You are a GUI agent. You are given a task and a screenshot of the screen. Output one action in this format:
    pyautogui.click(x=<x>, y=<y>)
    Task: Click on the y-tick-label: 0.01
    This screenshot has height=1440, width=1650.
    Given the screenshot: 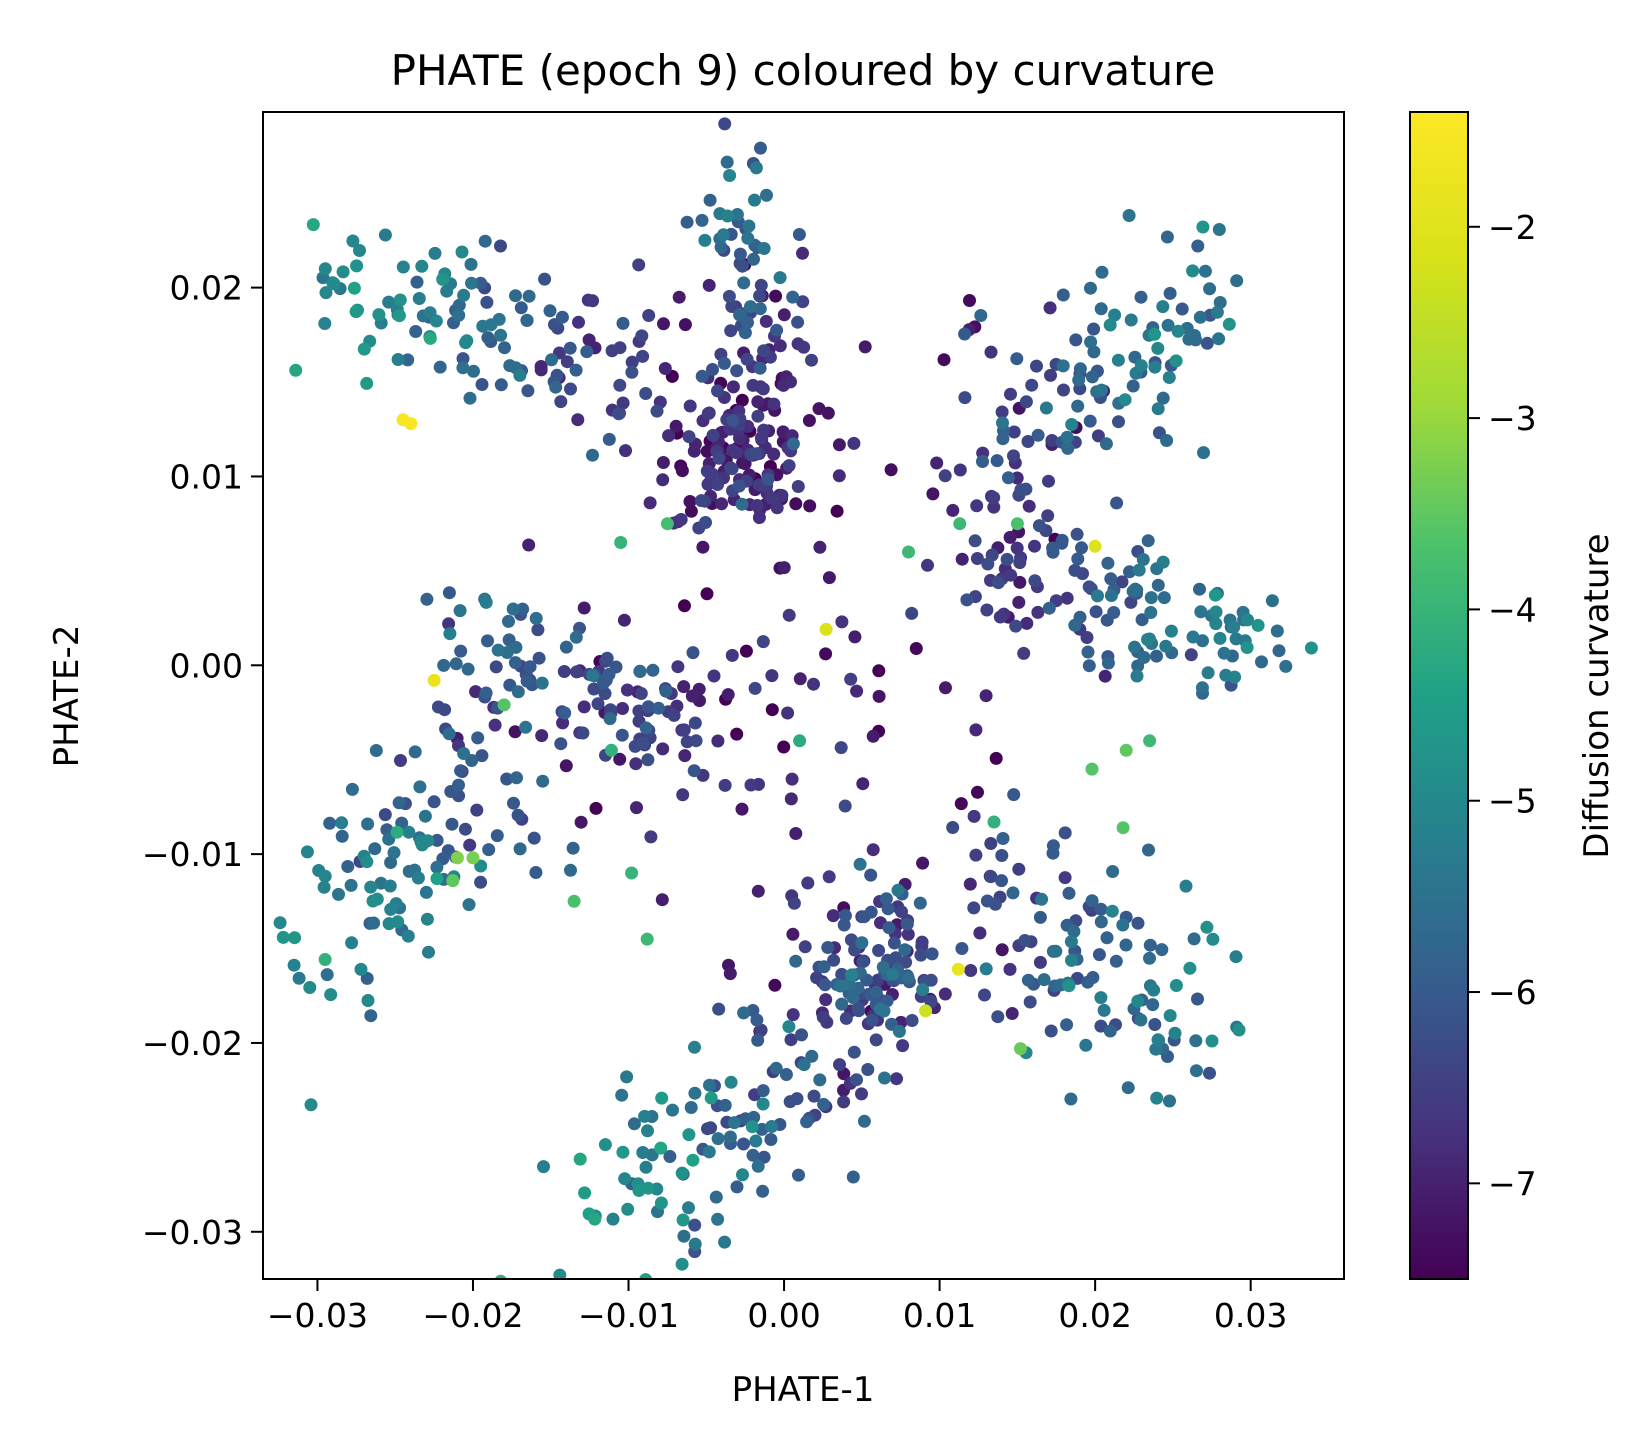 What is the action you would take?
    pyautogui.click(x=206, y=476)
    